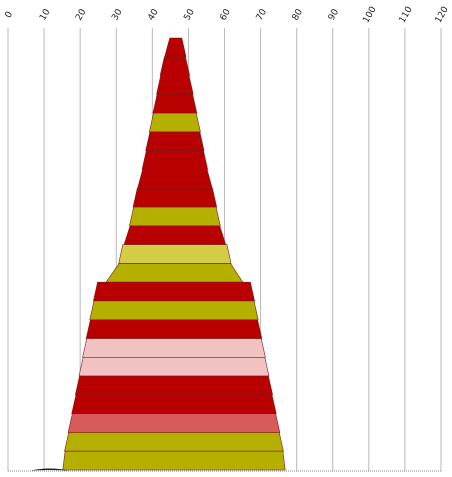 Image resolution: width=452 pixels, height=477 pixels. What do you see at coordinates (406, 15) in the screenshot?
I see `x-tick-label: 110` at bounding box center [406, 15].